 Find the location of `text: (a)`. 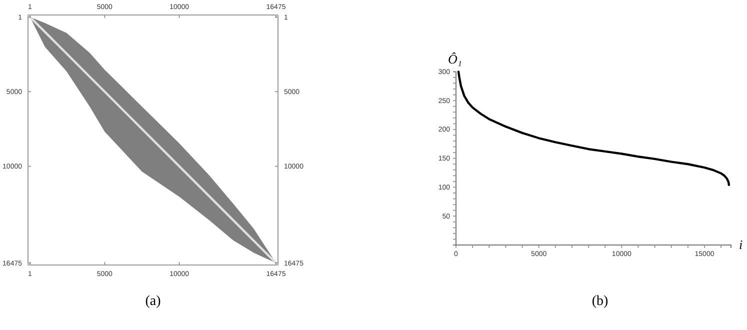

text: (a) is located at coordinates (153, 301).